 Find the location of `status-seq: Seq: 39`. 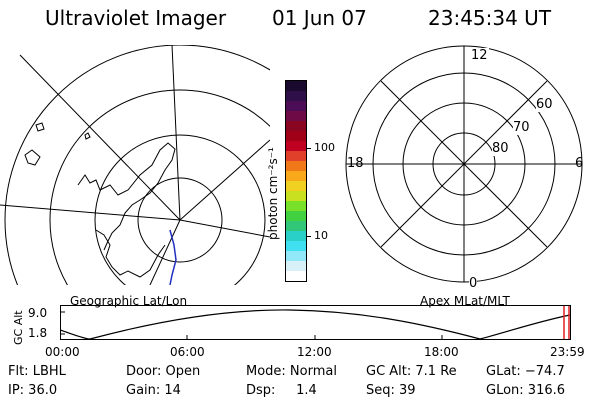

status-seq: Seq: 39 is located at coordinates (391, 390).